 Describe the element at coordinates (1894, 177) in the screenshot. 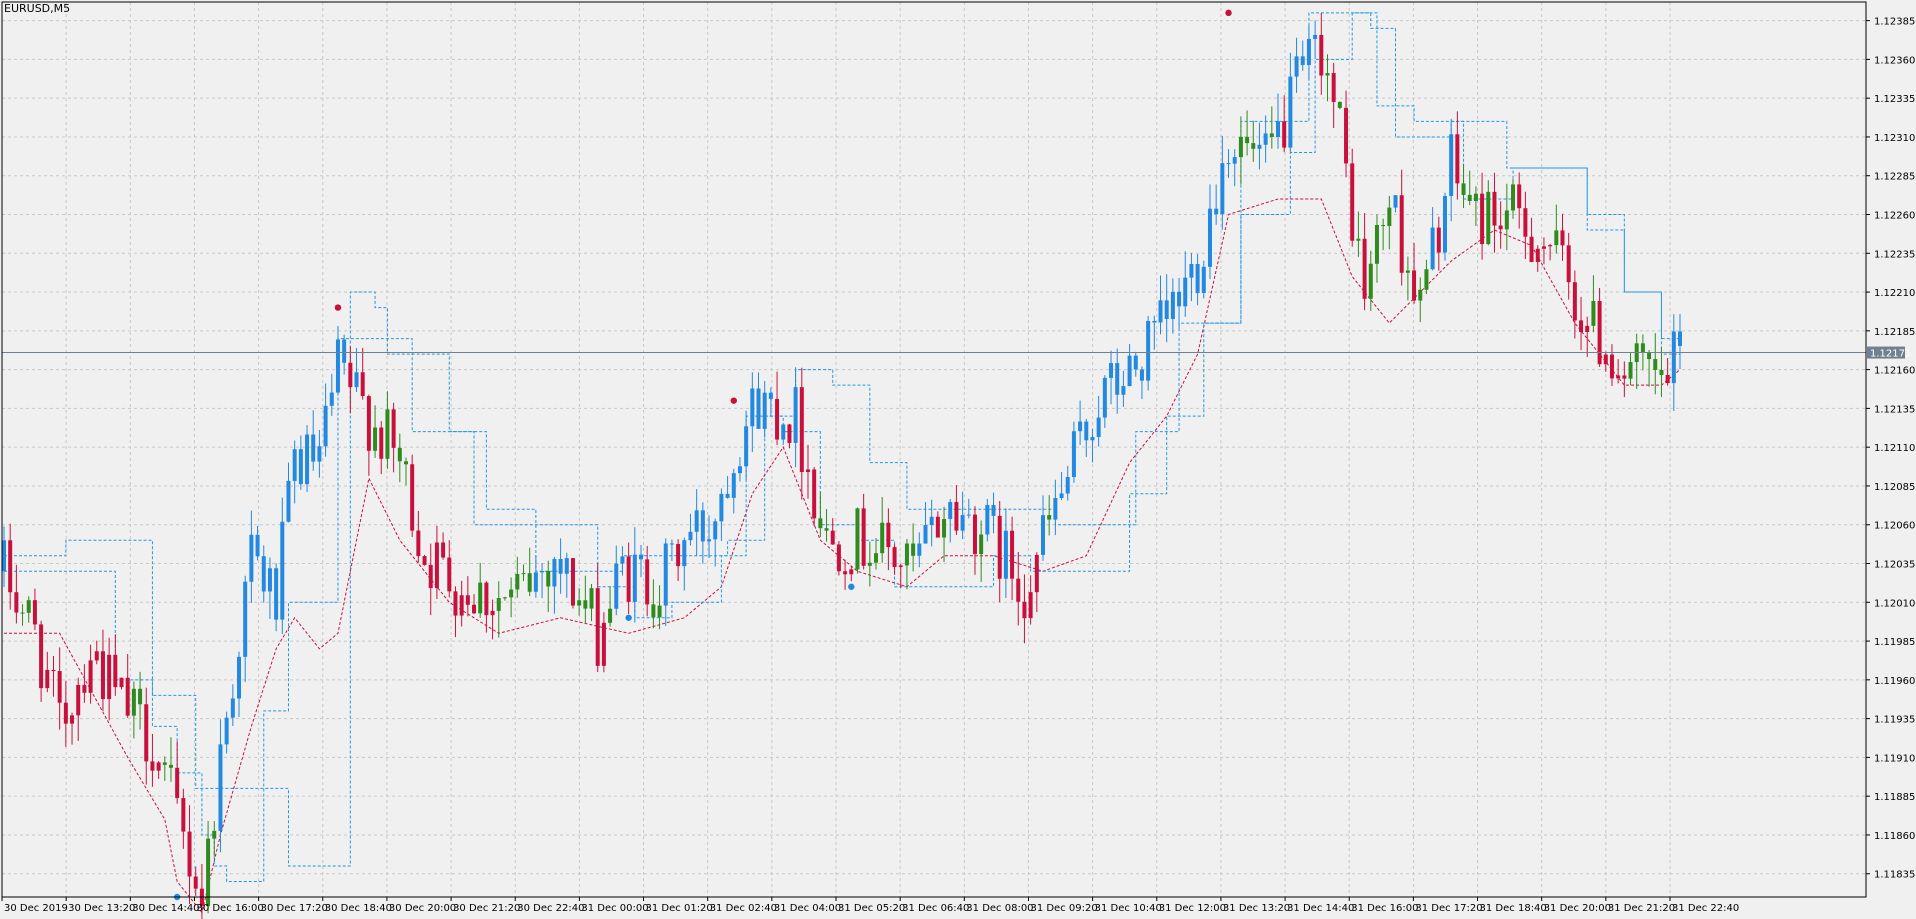

I see `y-tick-label: 1.12285` at that location.